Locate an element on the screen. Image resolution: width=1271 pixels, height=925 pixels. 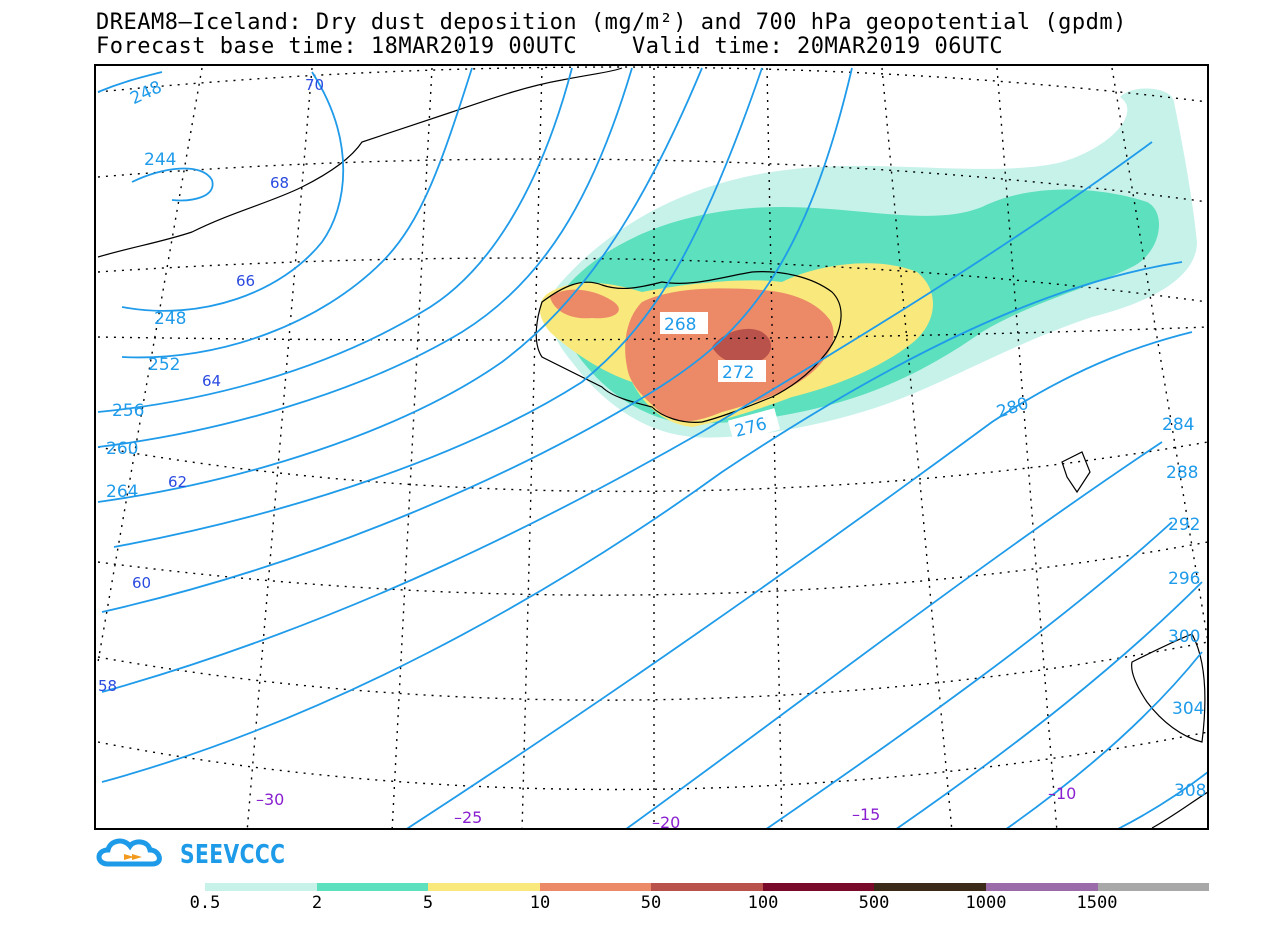
longitude-label: –25 is located at coordinates (468, 817).